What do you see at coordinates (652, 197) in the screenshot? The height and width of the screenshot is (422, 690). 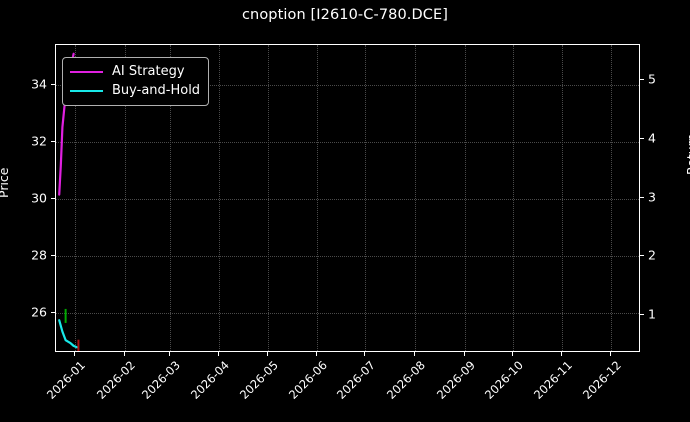 I see `y-tick-label-right: 3` at bounding box center [652, 197].